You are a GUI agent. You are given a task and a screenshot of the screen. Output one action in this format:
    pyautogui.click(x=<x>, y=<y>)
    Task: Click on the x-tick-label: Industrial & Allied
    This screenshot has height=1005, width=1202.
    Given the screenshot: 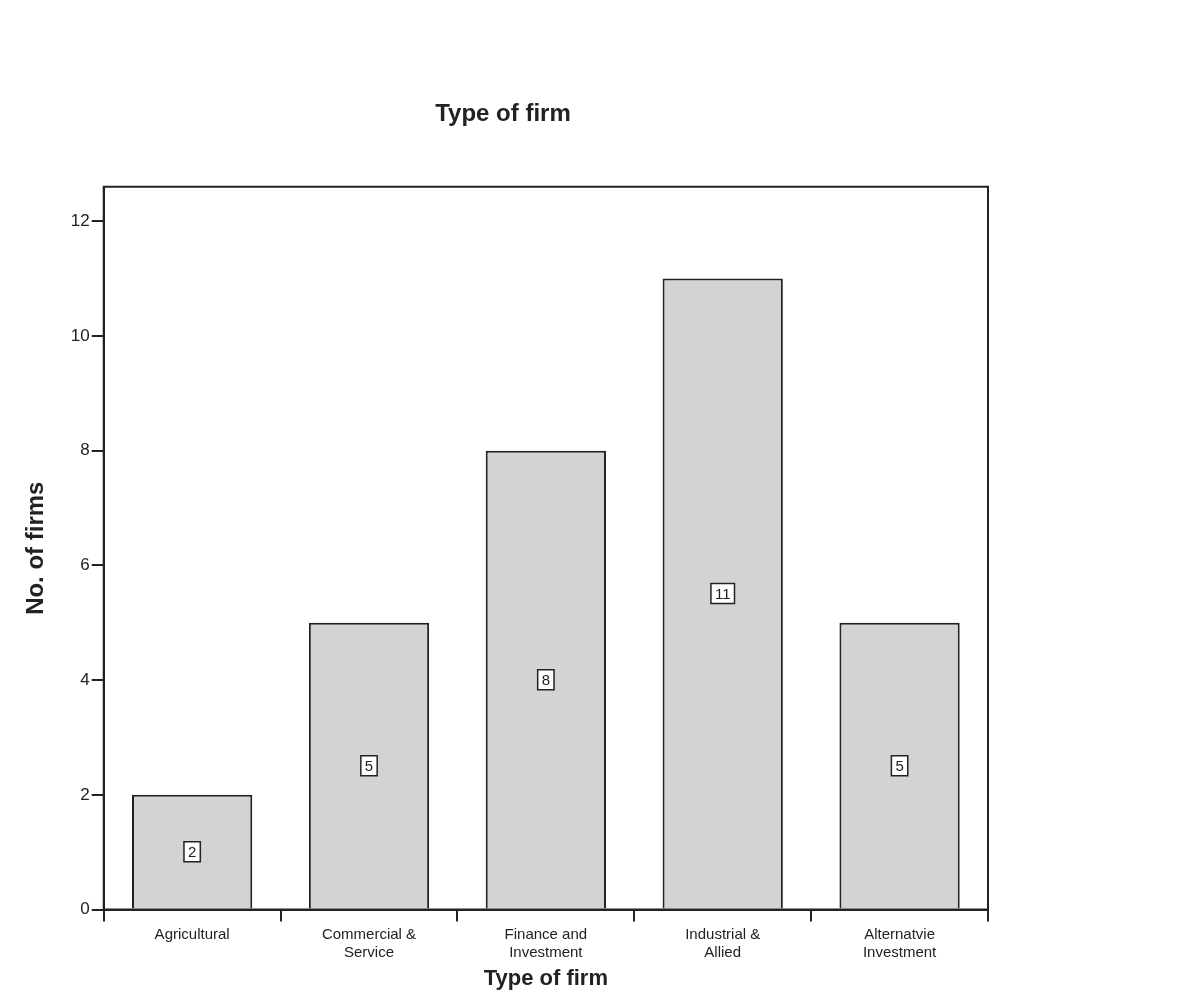 What is the action you would take?
    pyautogui.click(x=723, y=942)
    